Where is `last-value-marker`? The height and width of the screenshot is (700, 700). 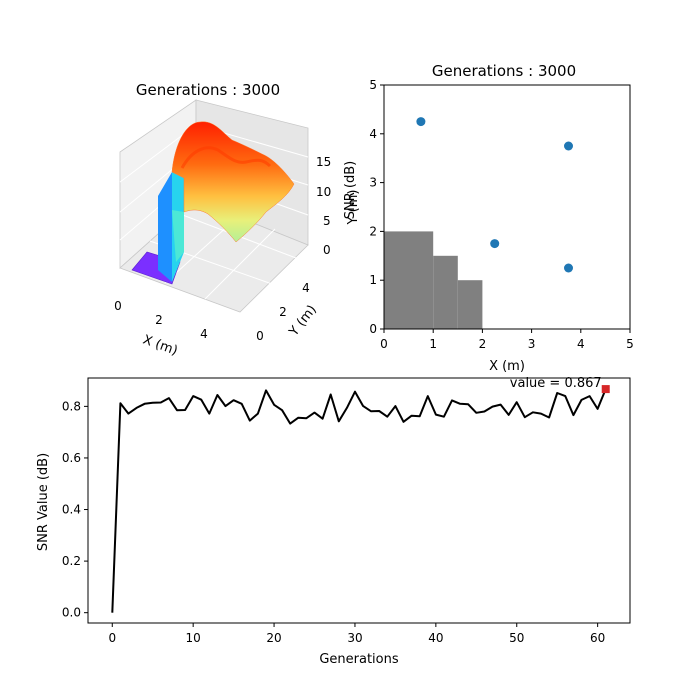
last-value-marker is located at coordinates (605, 389).